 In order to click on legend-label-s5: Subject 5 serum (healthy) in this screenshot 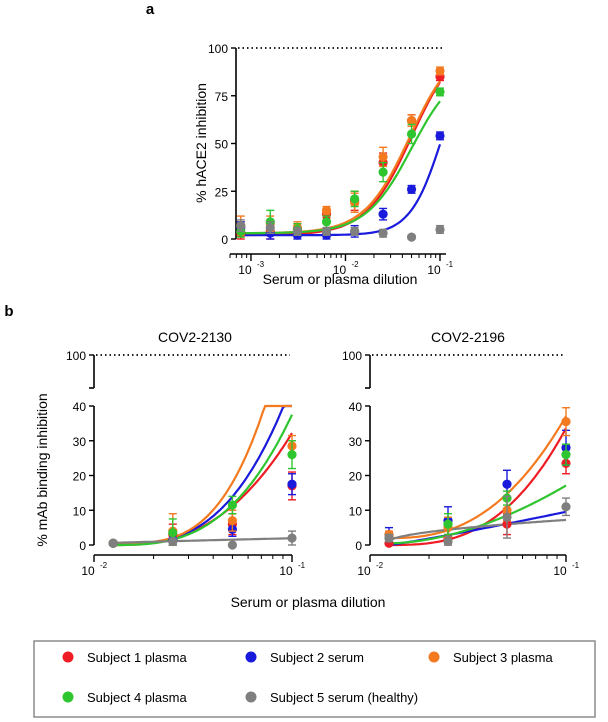, I will do `click(344, 697)`.